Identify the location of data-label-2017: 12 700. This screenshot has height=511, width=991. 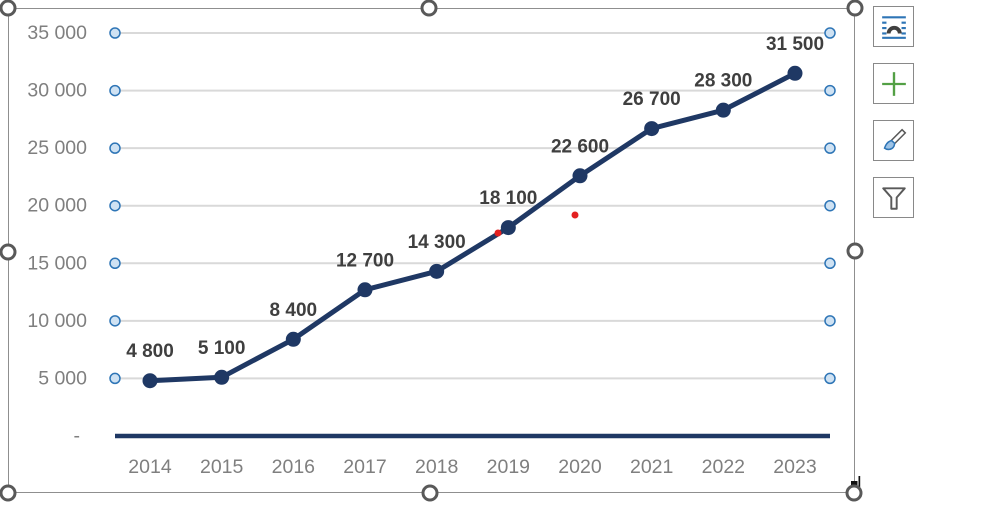
(365, 260).